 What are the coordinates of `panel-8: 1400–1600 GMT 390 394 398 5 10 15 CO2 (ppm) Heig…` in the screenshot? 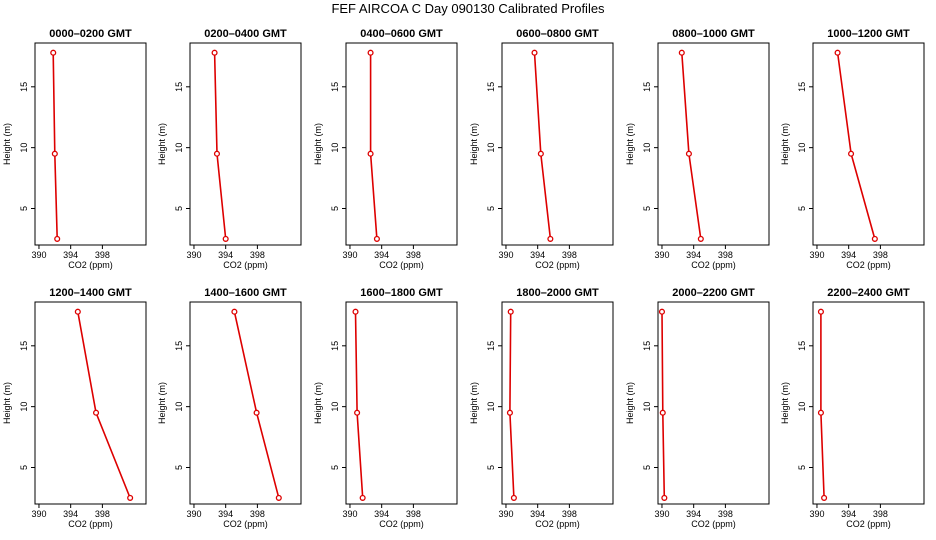 It's located at (229, 408).